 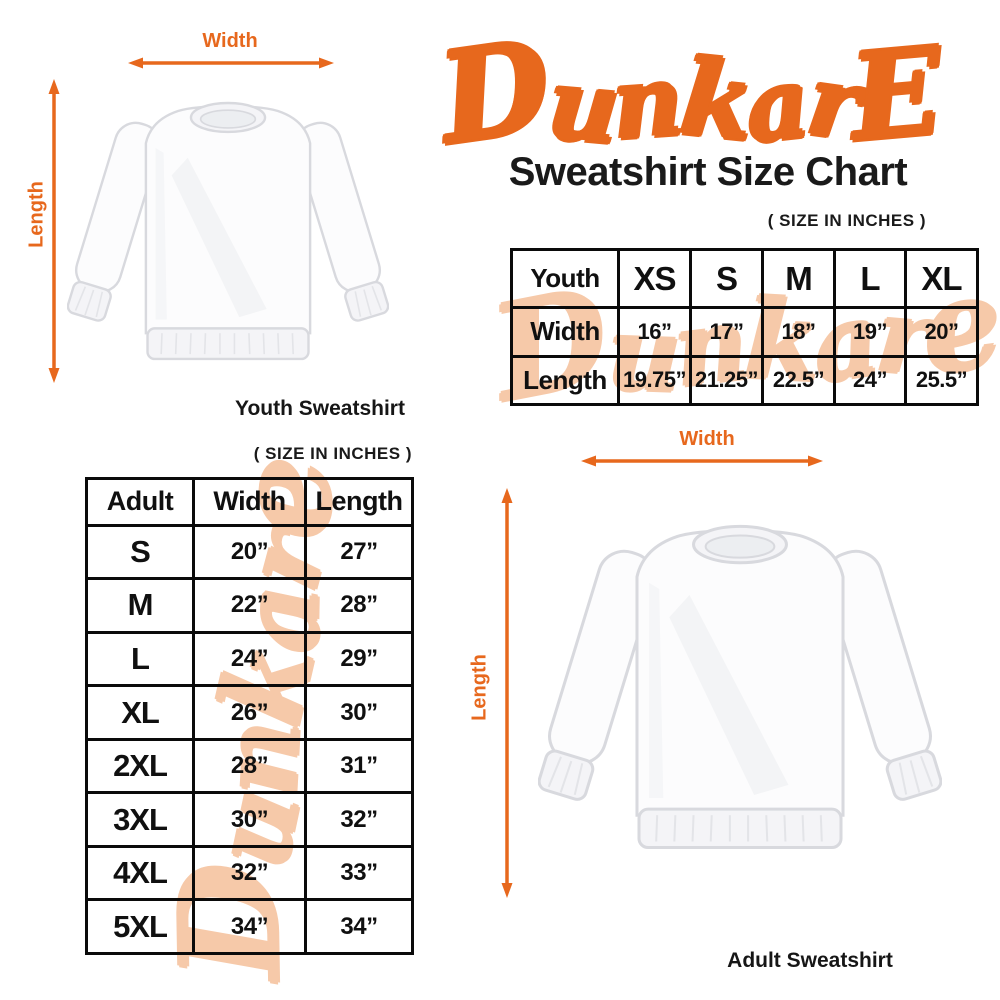 I want to click on header-cell: M, so click(x=798, y=278).